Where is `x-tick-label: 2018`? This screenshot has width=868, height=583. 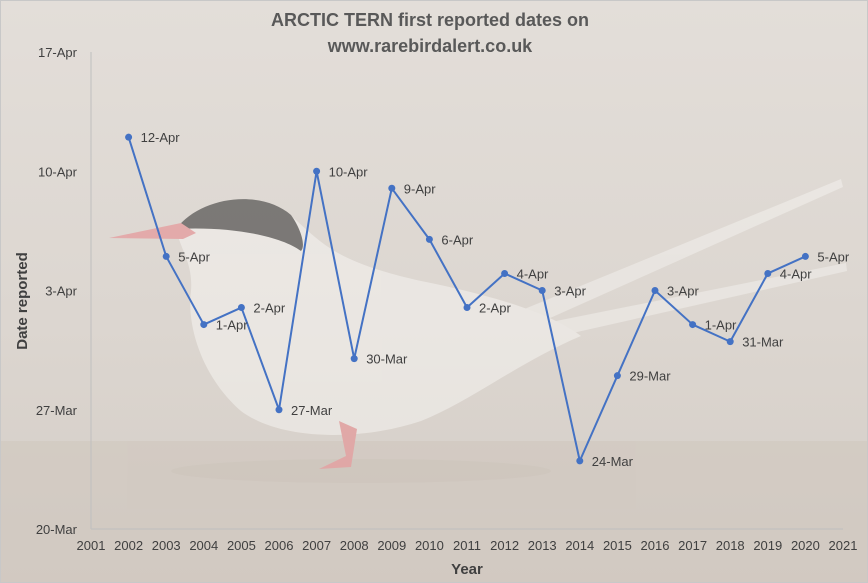
x-tick-label: 2018 is located at coordinates (730, 545).